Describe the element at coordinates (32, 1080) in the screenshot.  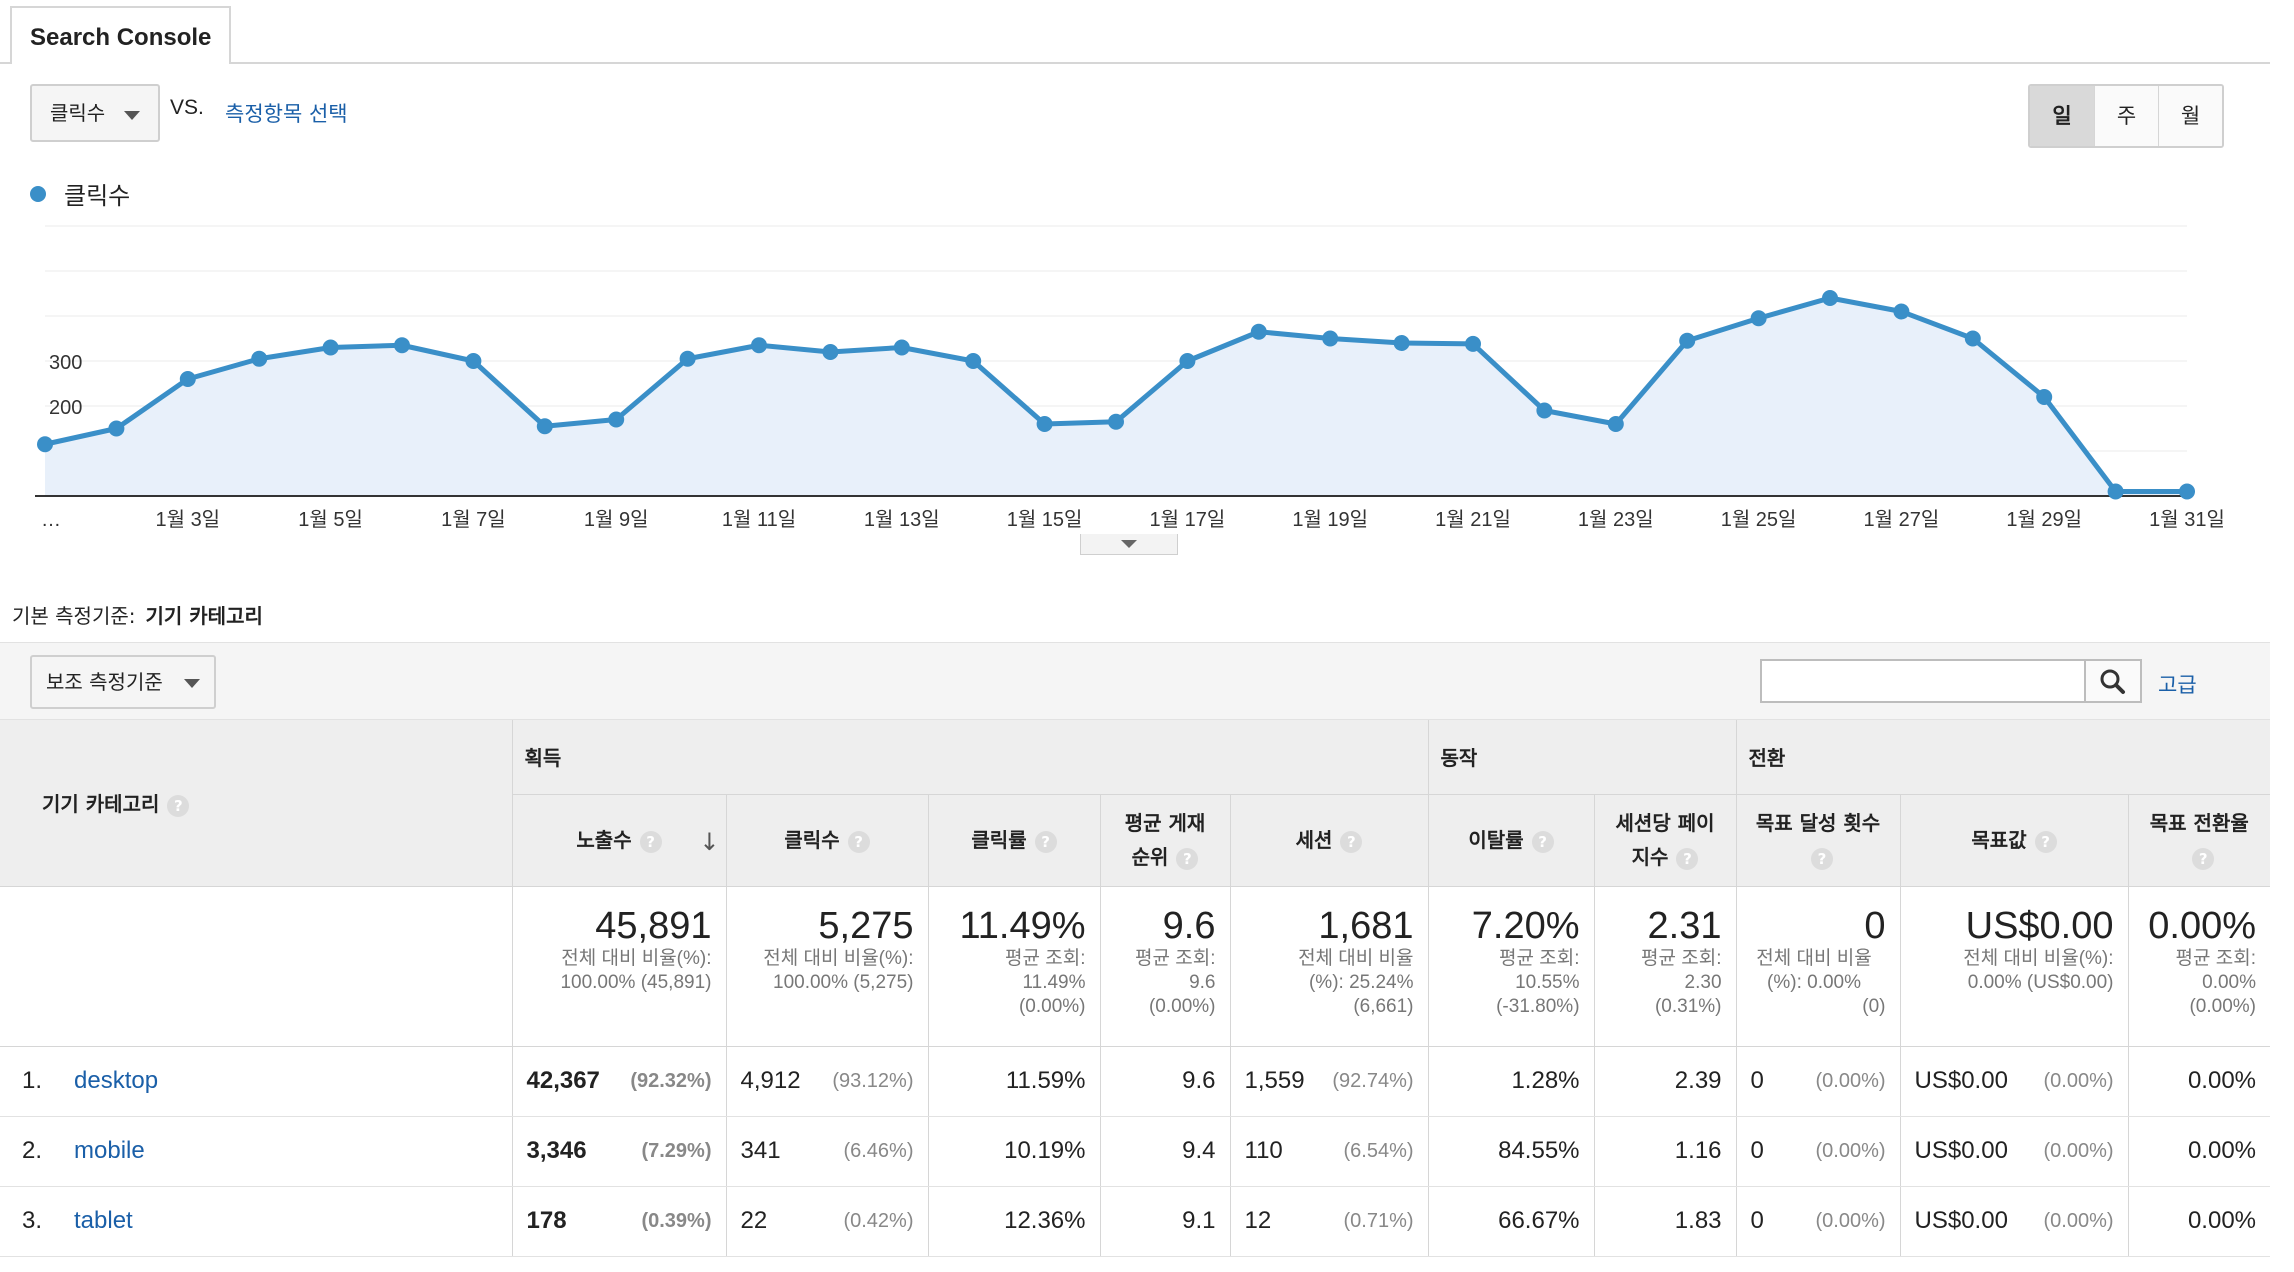
I see `row-index: 1.` at that location.